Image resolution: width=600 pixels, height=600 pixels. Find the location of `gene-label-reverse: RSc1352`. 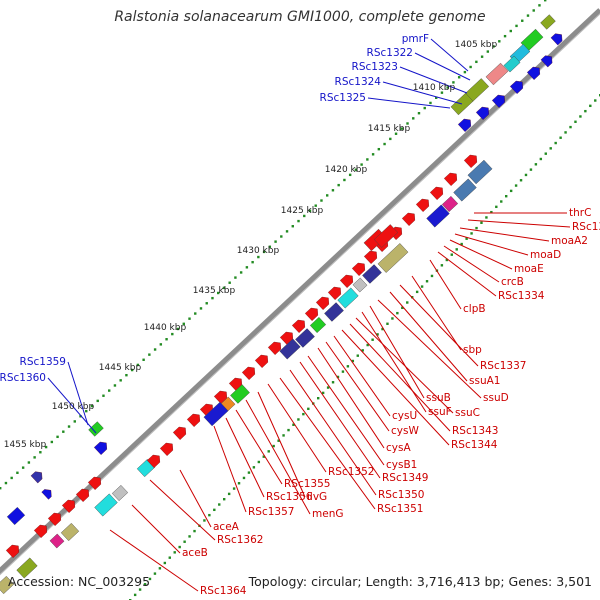

gene-label-reverse: RSc1352 is located at coordinates (351, 472).